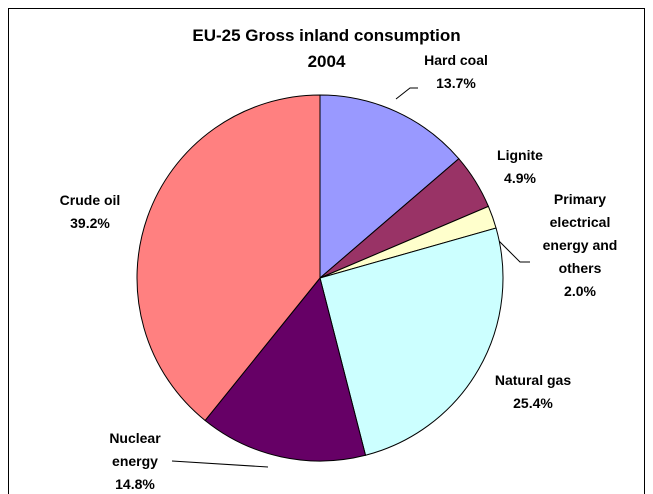 The height and width of the screenshot is (494, 653). I want to click on category-label: Lignite, so click(520, 155).